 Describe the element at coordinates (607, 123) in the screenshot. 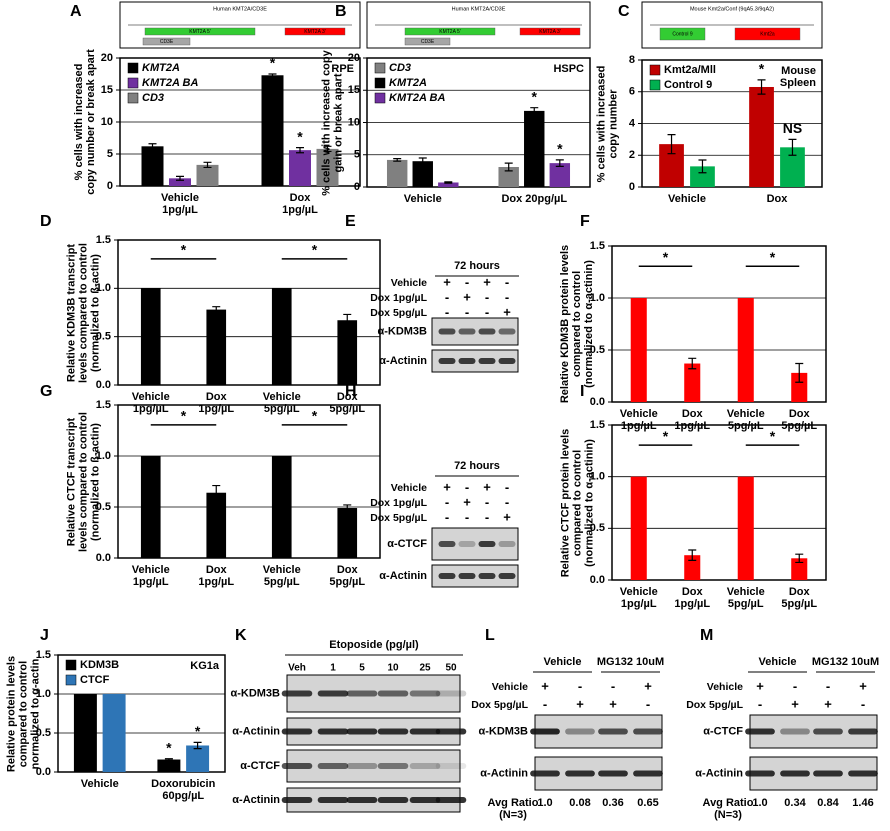

I see `y-axis-label: % cells with increased copy number` at that location.